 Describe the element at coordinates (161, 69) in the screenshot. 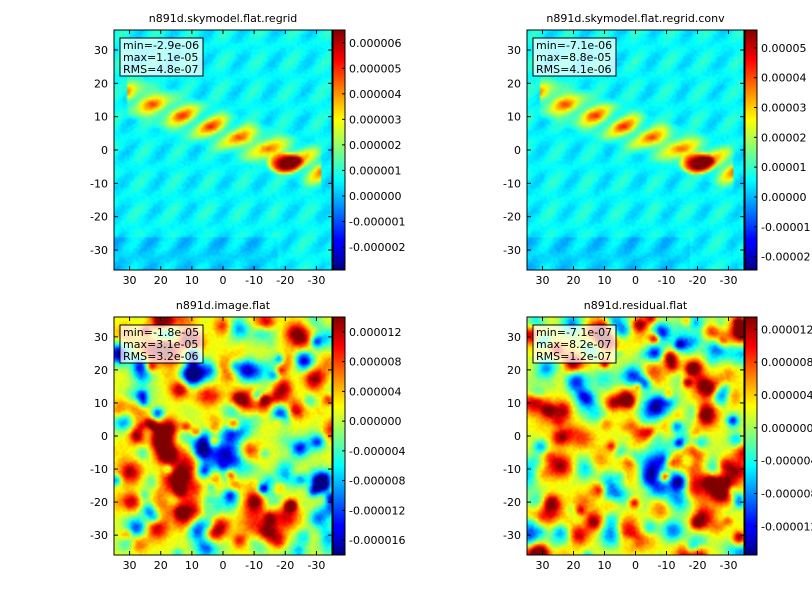

I see `stats-line: RMS=4.8e-07` at that location.